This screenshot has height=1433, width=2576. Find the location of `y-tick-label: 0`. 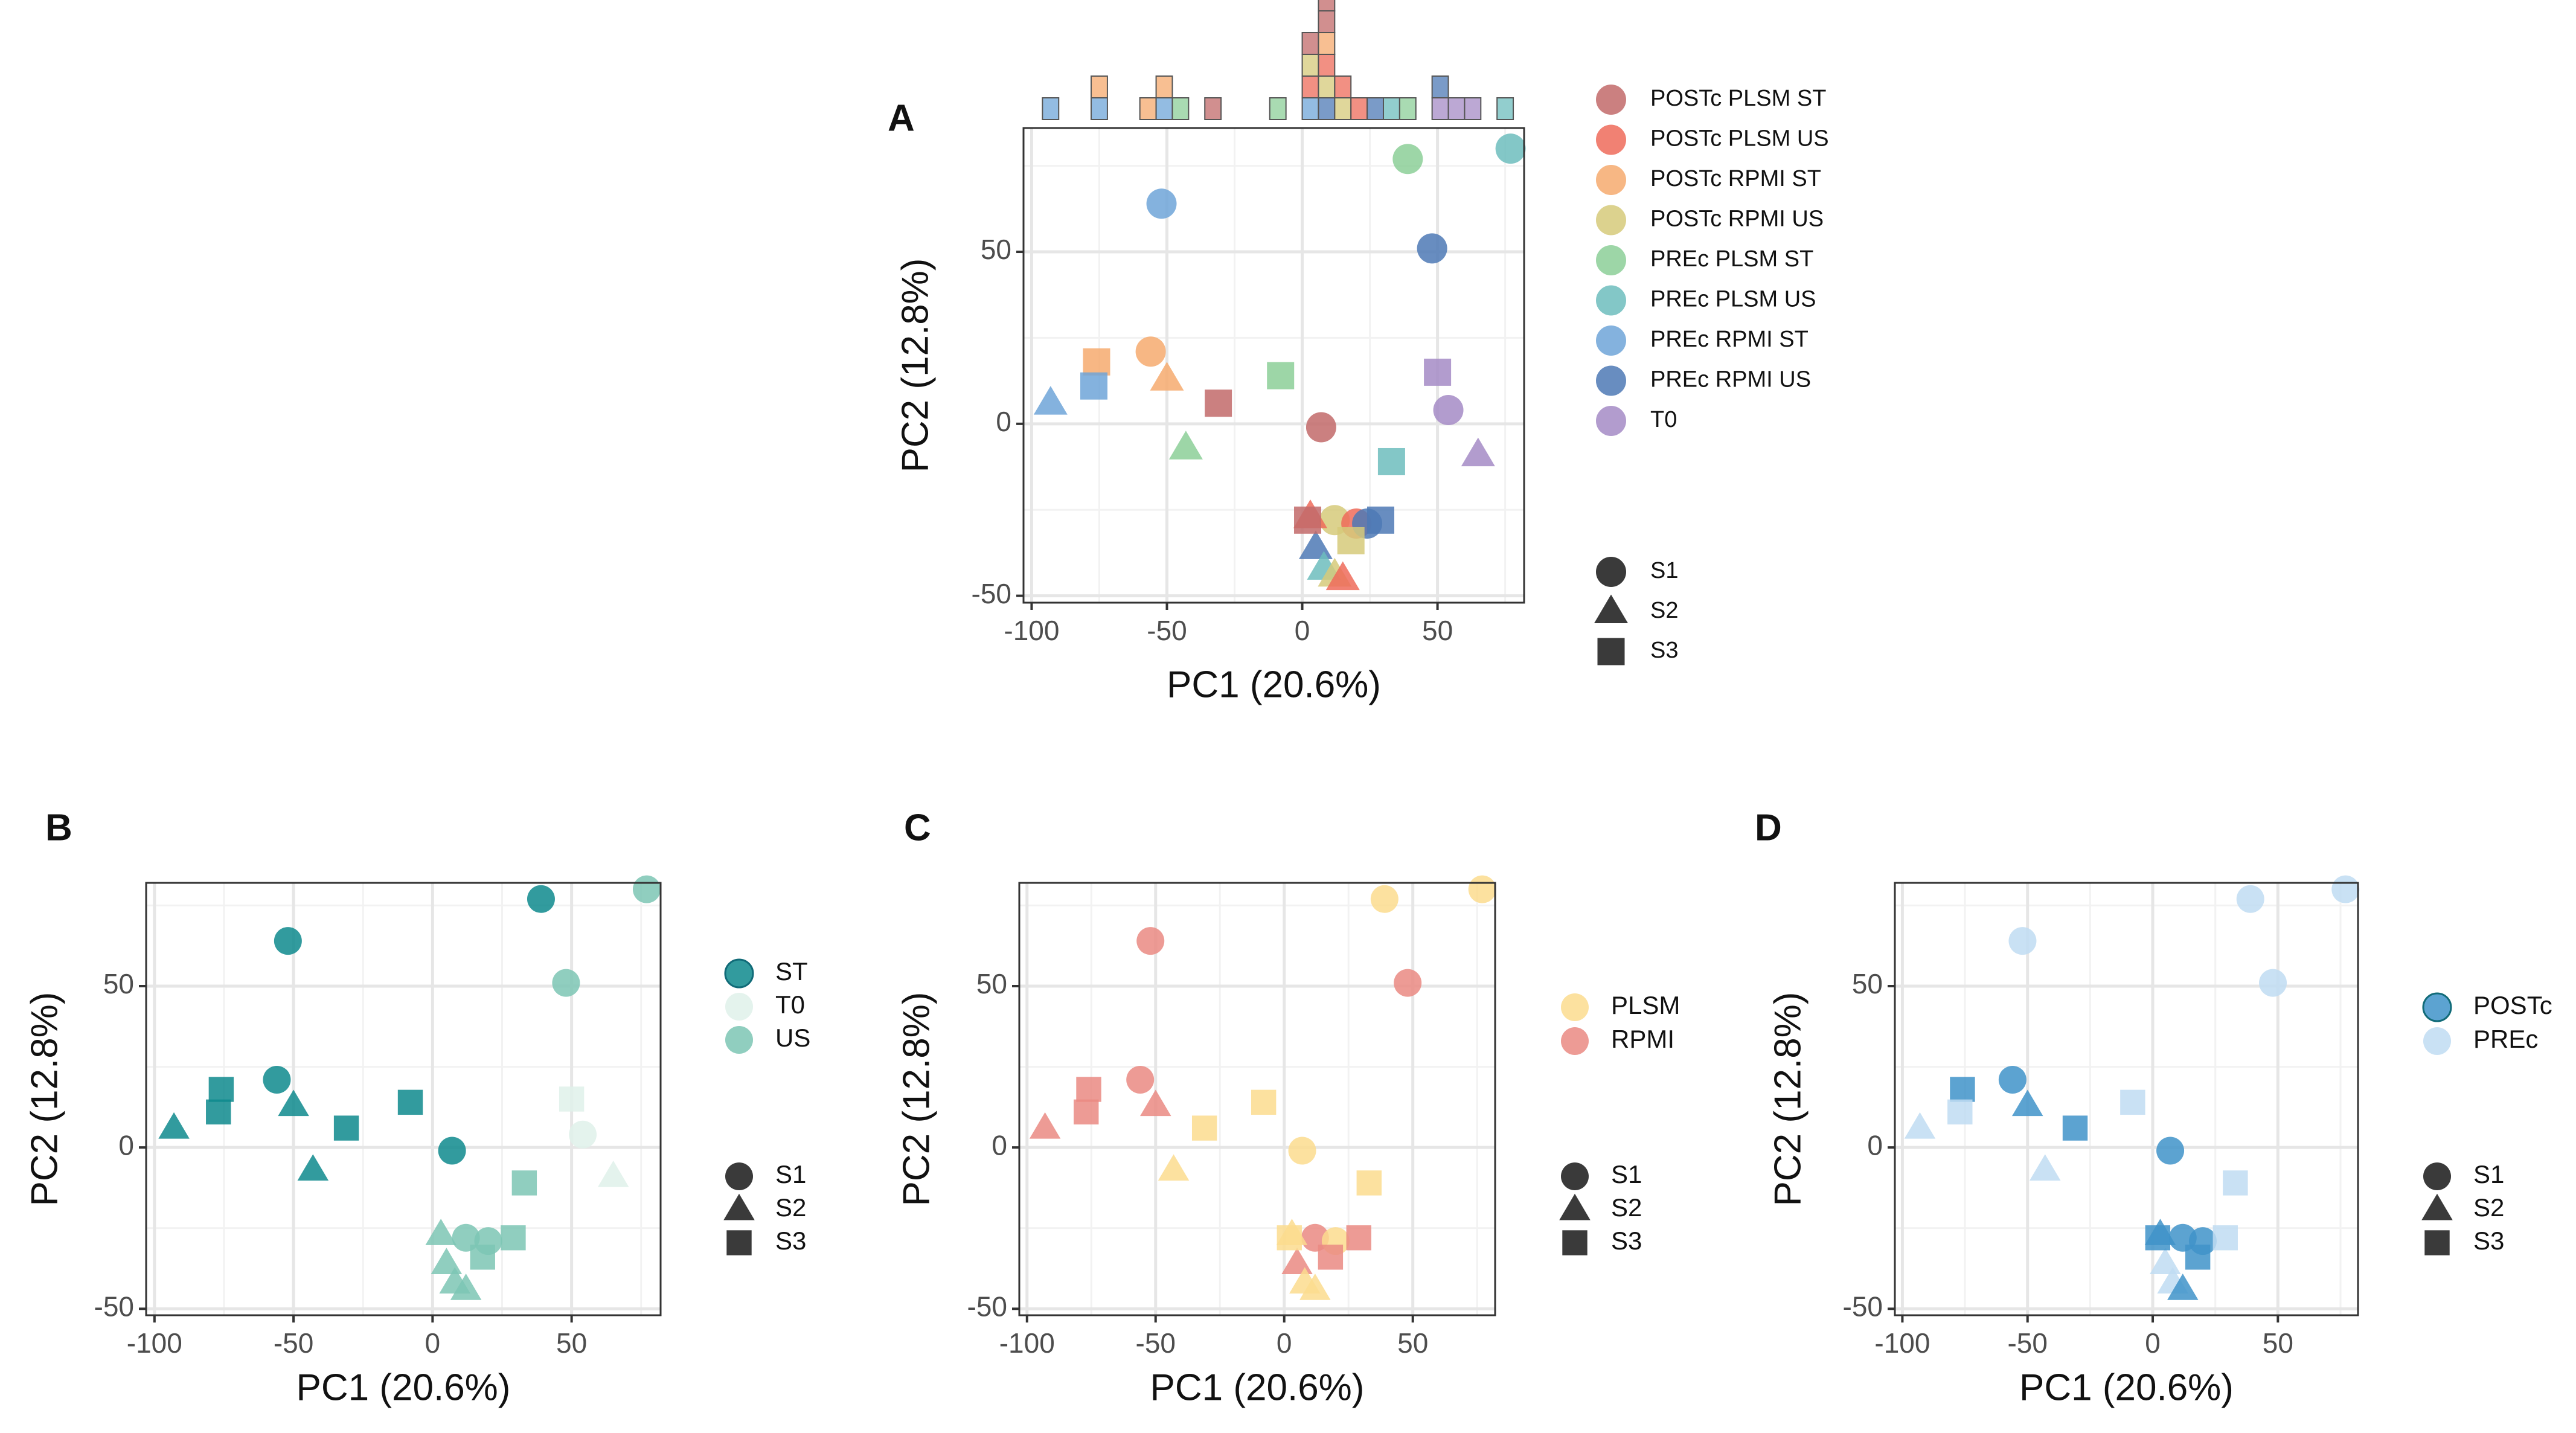

y-tick-label: 0 is located at coordinates (1875, 1145).